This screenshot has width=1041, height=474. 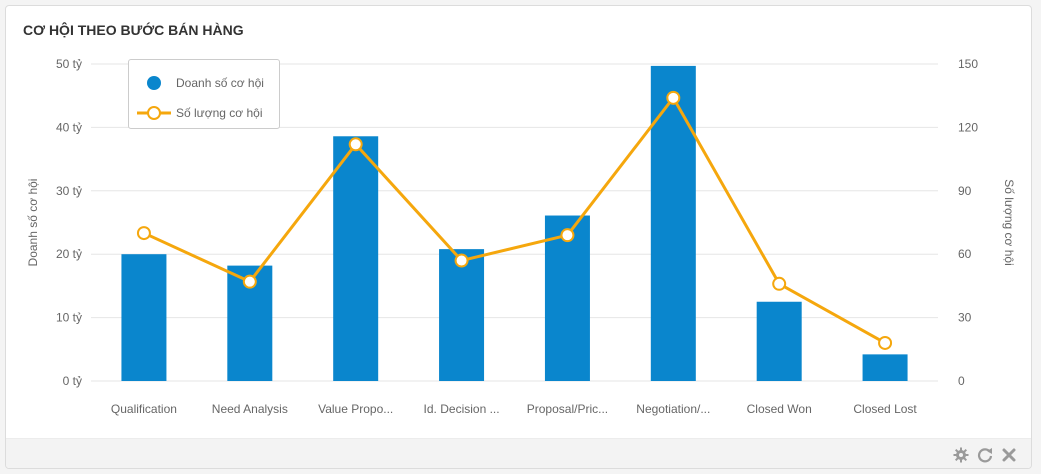 What do you see at coordinates (250, 409) in the screenshot?
I see `x-tick-label: Need Analysis` at bounding box center [250, 409].